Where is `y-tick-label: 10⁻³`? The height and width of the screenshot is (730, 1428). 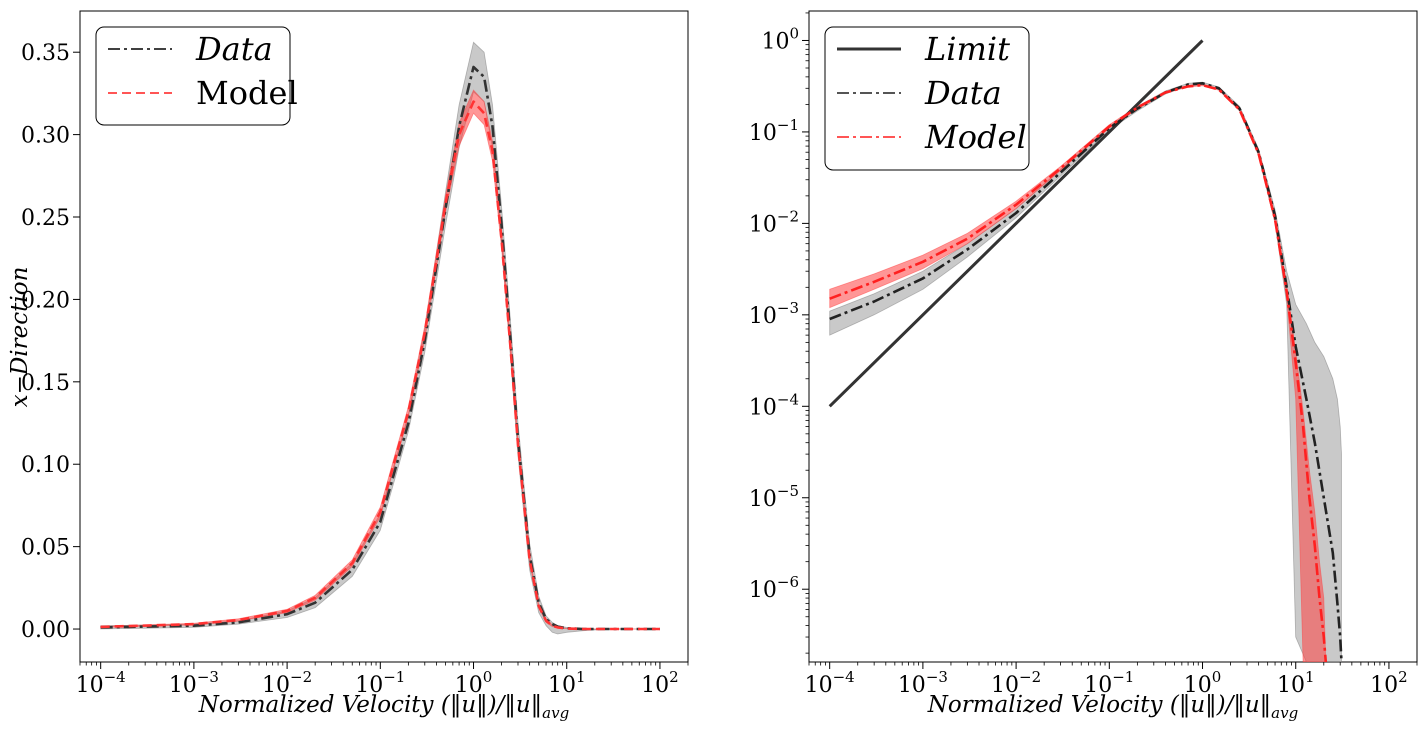 y-tick-label: 10⁻³ is located at coordinates (774, 314).